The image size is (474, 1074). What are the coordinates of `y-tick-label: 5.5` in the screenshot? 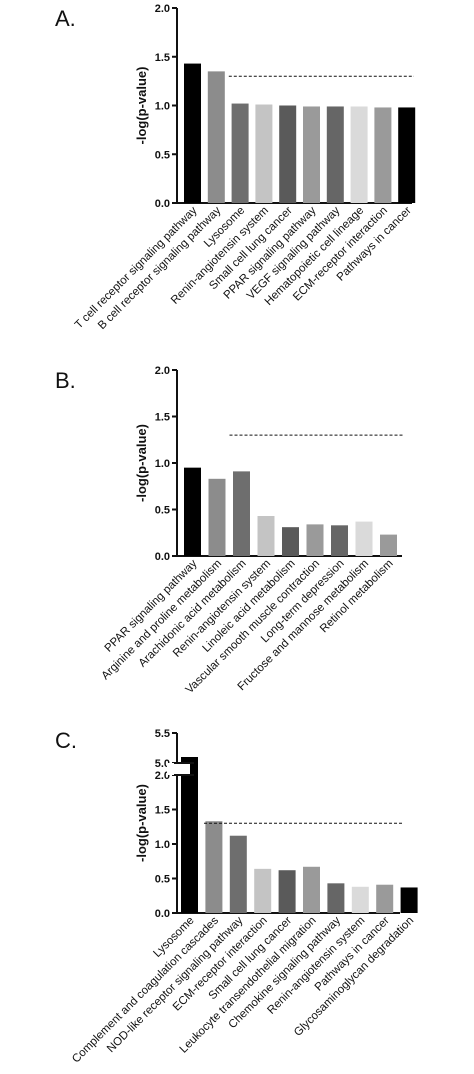 It's located at (162, 734).